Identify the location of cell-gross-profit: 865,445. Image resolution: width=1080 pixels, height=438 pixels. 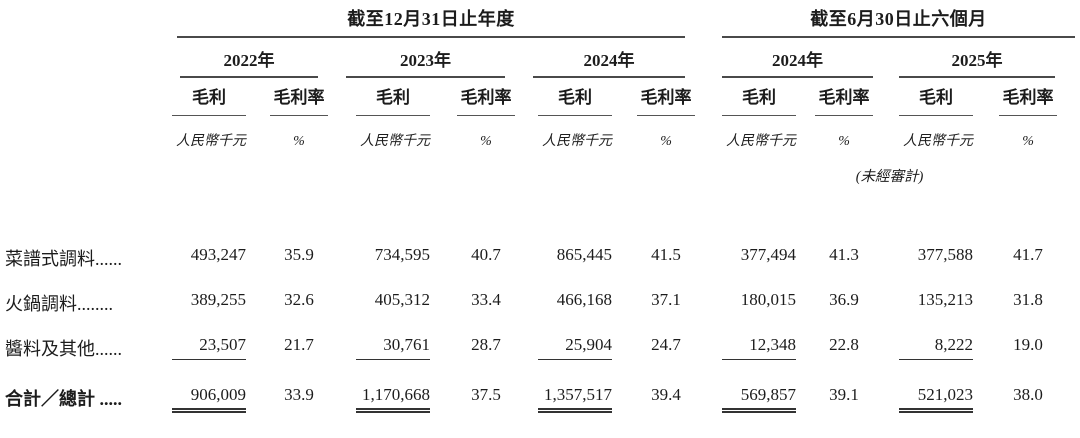
(584, 254).